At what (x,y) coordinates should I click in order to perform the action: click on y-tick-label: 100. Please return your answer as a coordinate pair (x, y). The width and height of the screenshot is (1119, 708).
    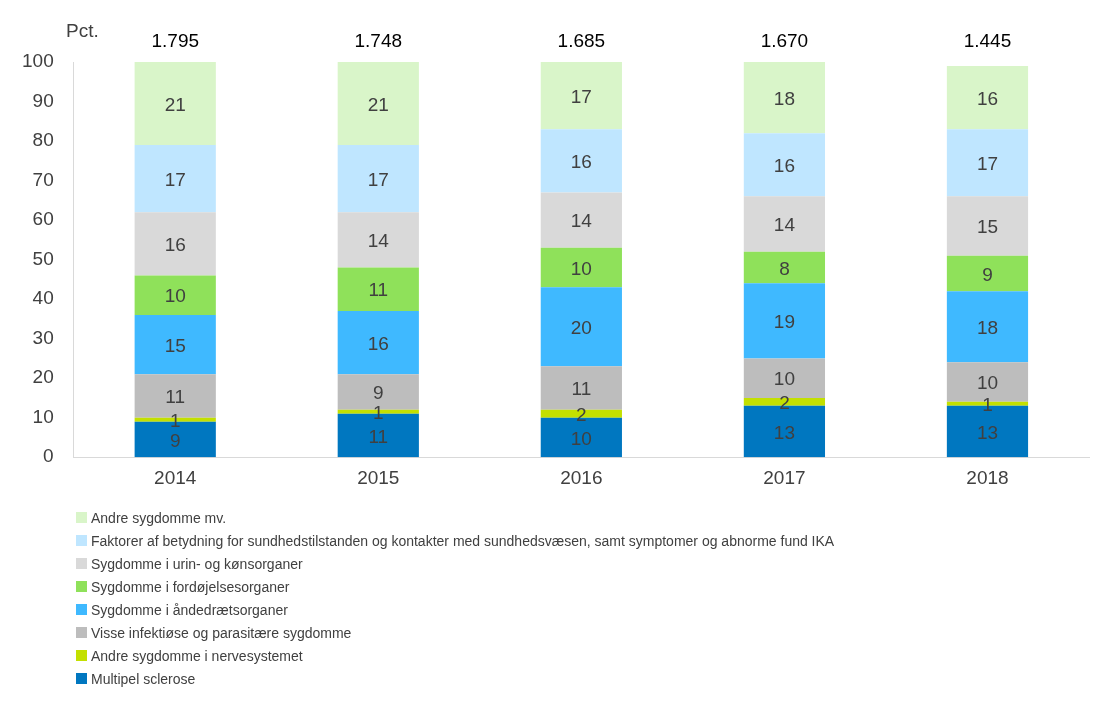
    Looking at the image, I should click on (38, 61).